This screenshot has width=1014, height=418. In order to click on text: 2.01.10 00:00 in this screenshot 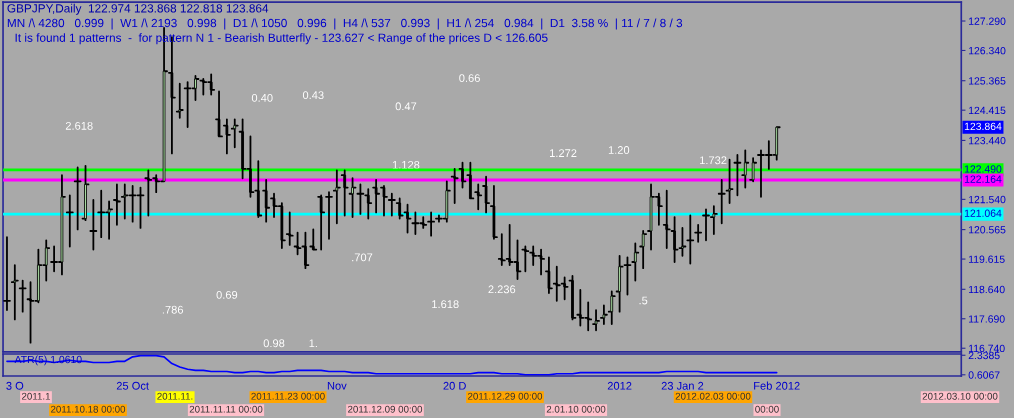, I will do `click(576, 409)`.